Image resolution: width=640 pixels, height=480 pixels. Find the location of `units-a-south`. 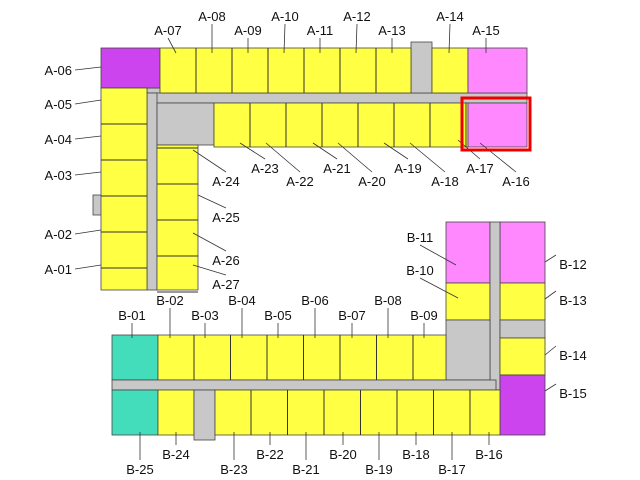

units-a-south is located at coordinates (341, 125).